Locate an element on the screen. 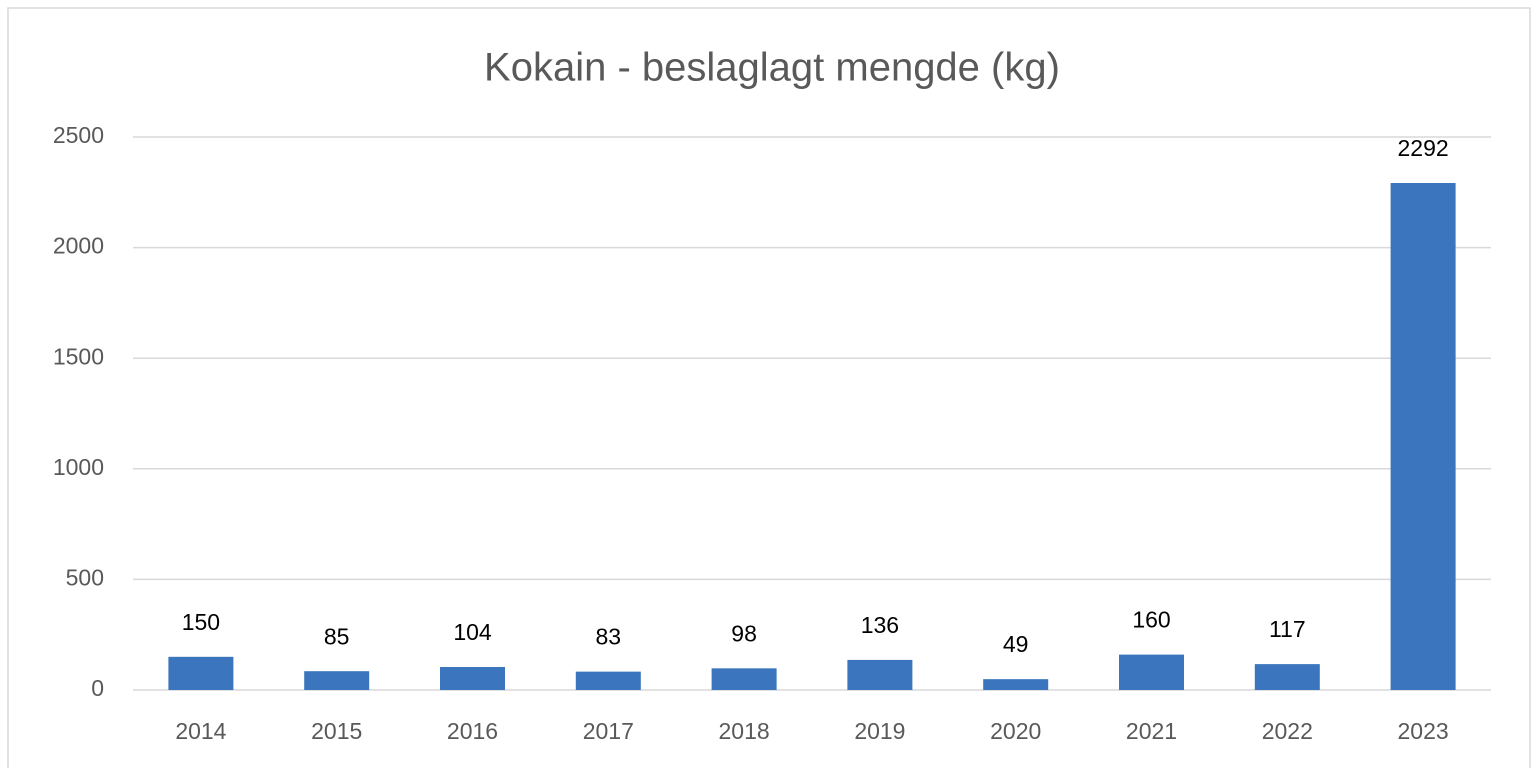  y-tick-label: 1500 is located at coordinates (78, 356).